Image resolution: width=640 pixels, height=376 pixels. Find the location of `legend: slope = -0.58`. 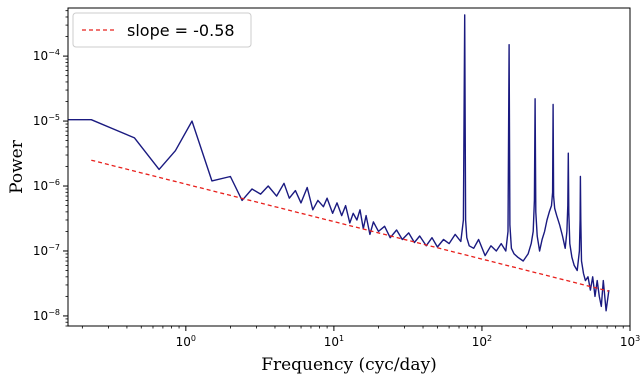

legend: slope = -0.58 is located at coordinates (162, 30).